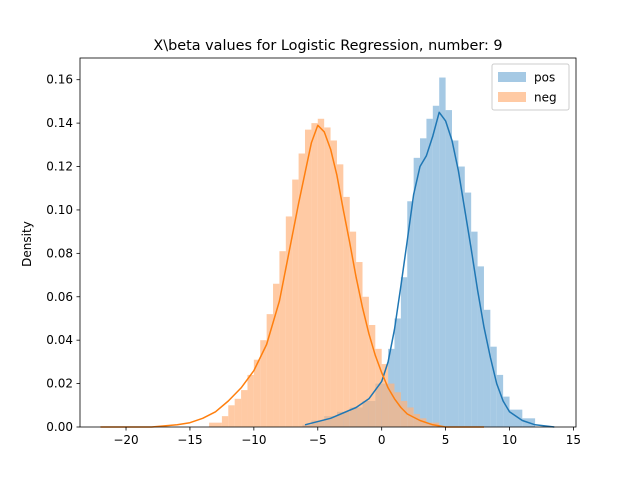 Image resolution: width=640 pixels, height=480 pixels. I want to click on x-tick-label: −15, so click(189, 440).